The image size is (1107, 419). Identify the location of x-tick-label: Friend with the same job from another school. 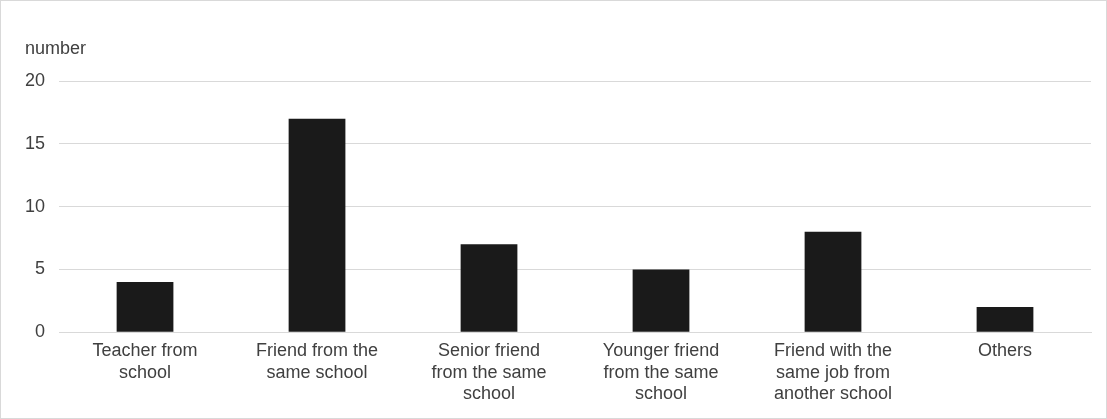
(833, 371).